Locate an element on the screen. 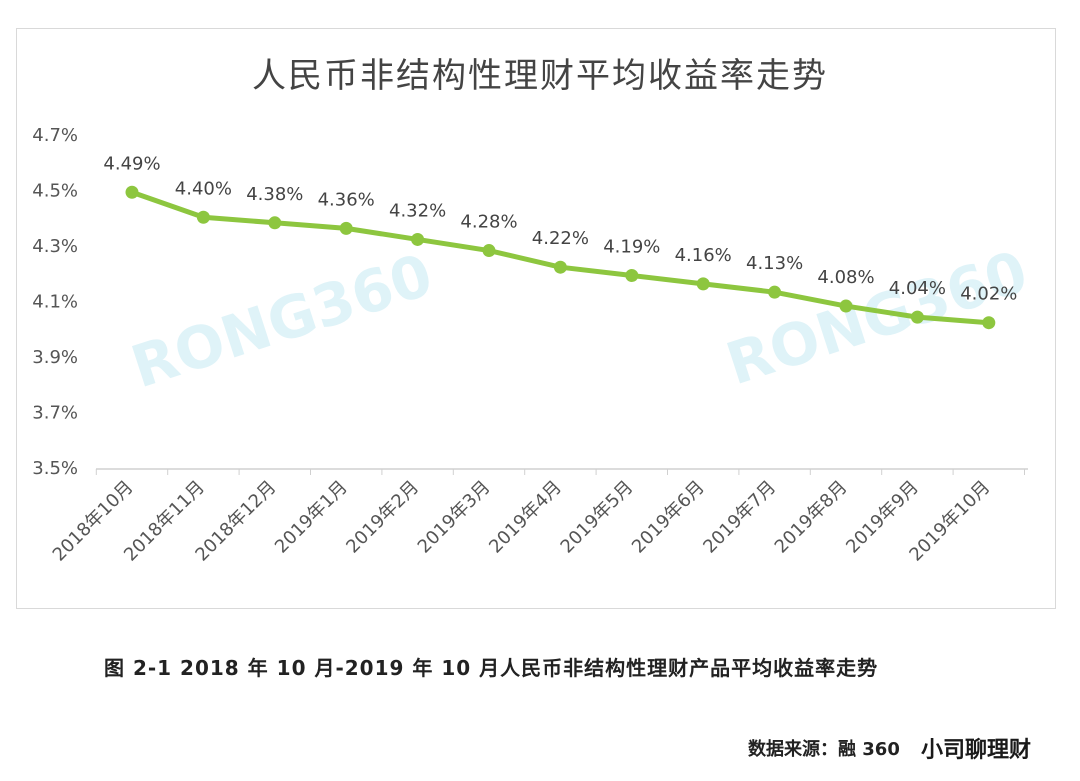  data-label: 4.19% is located at coordinates (631, 247).